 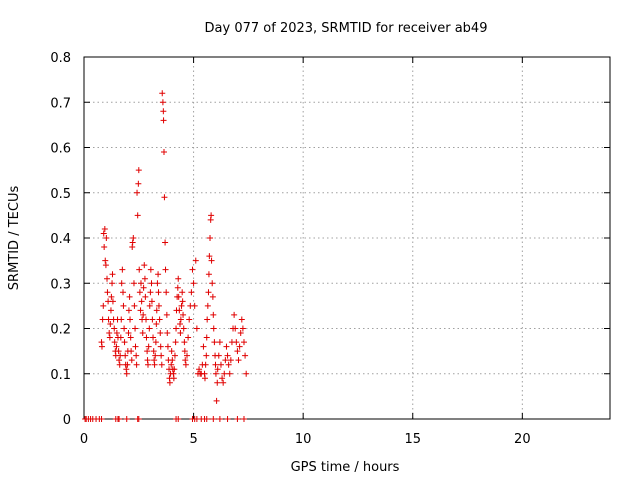 What do you see at coordinates (60, 239) in the screenshot?
I see `y-tick-label: 0.4` at bounding box center [60, 239].